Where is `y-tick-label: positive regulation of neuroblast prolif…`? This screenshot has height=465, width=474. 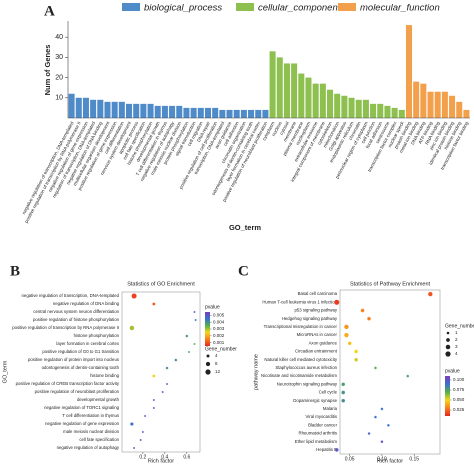 y-tick-label: positive regulation of neuroblast prolif… is located at coordinates (77, 391).